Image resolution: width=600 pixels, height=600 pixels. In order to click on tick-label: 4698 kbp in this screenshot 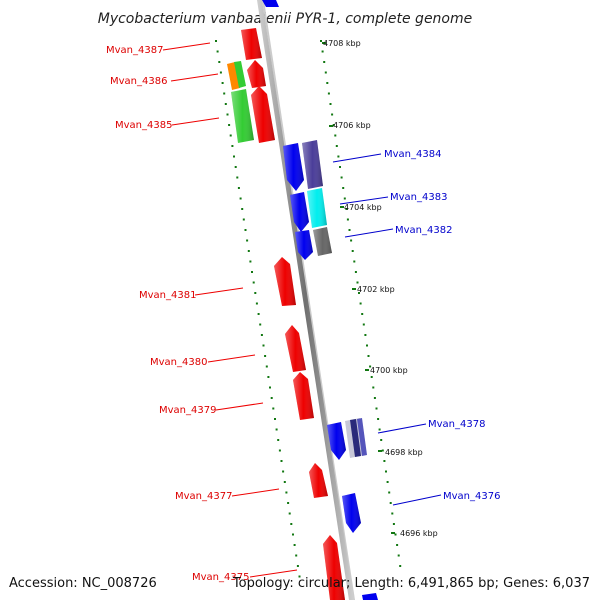, I will do `click(404, 452)`.